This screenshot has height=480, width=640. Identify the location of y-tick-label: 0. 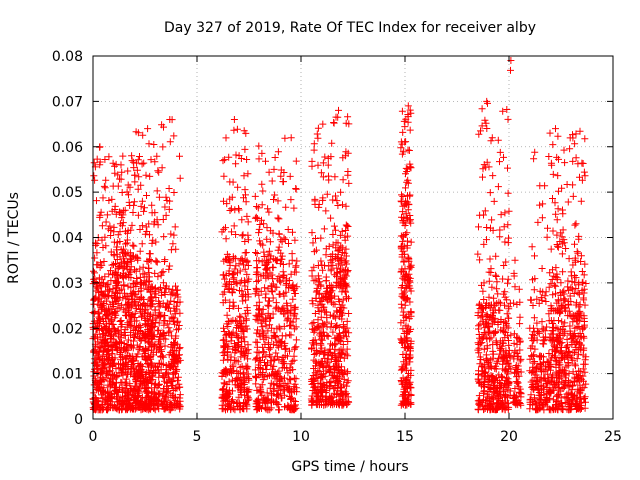
(78, 420).